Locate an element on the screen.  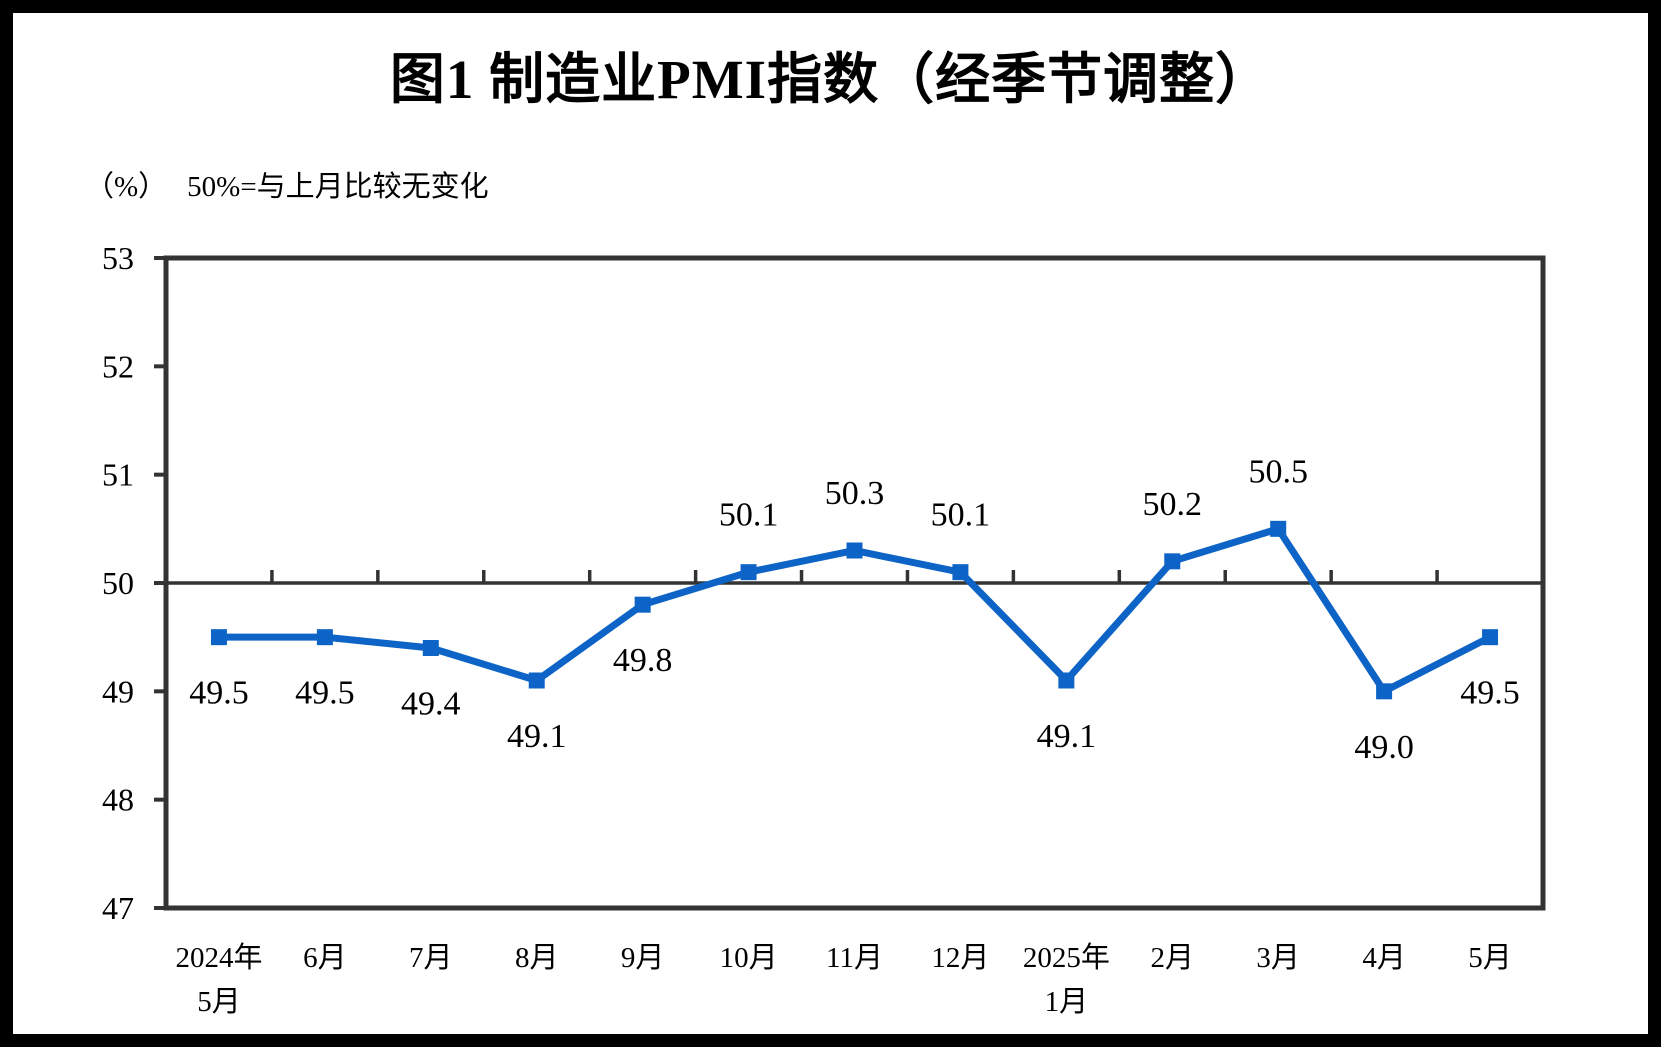
y-axis-label: 50 is located at coordinates (118, 583).